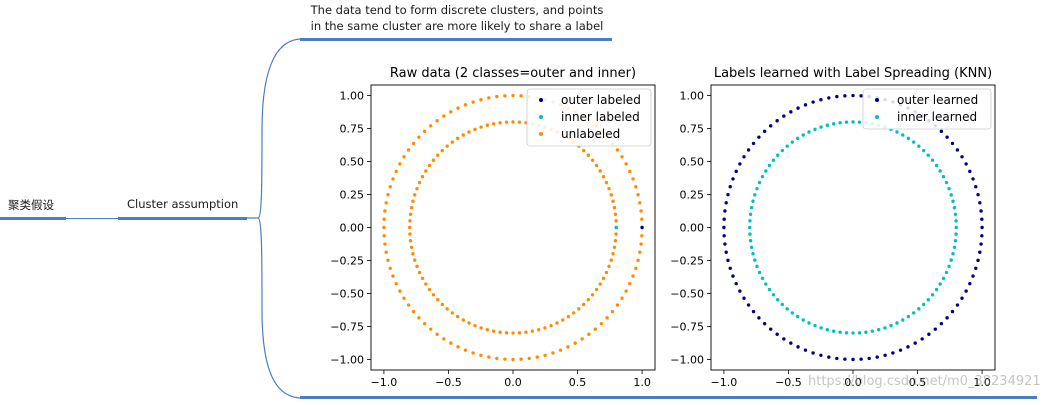  What do you see at coordinates (692, 96) in the screenshot?
I see `y-tick-label: 1.00` at bounding box center [692, 96].